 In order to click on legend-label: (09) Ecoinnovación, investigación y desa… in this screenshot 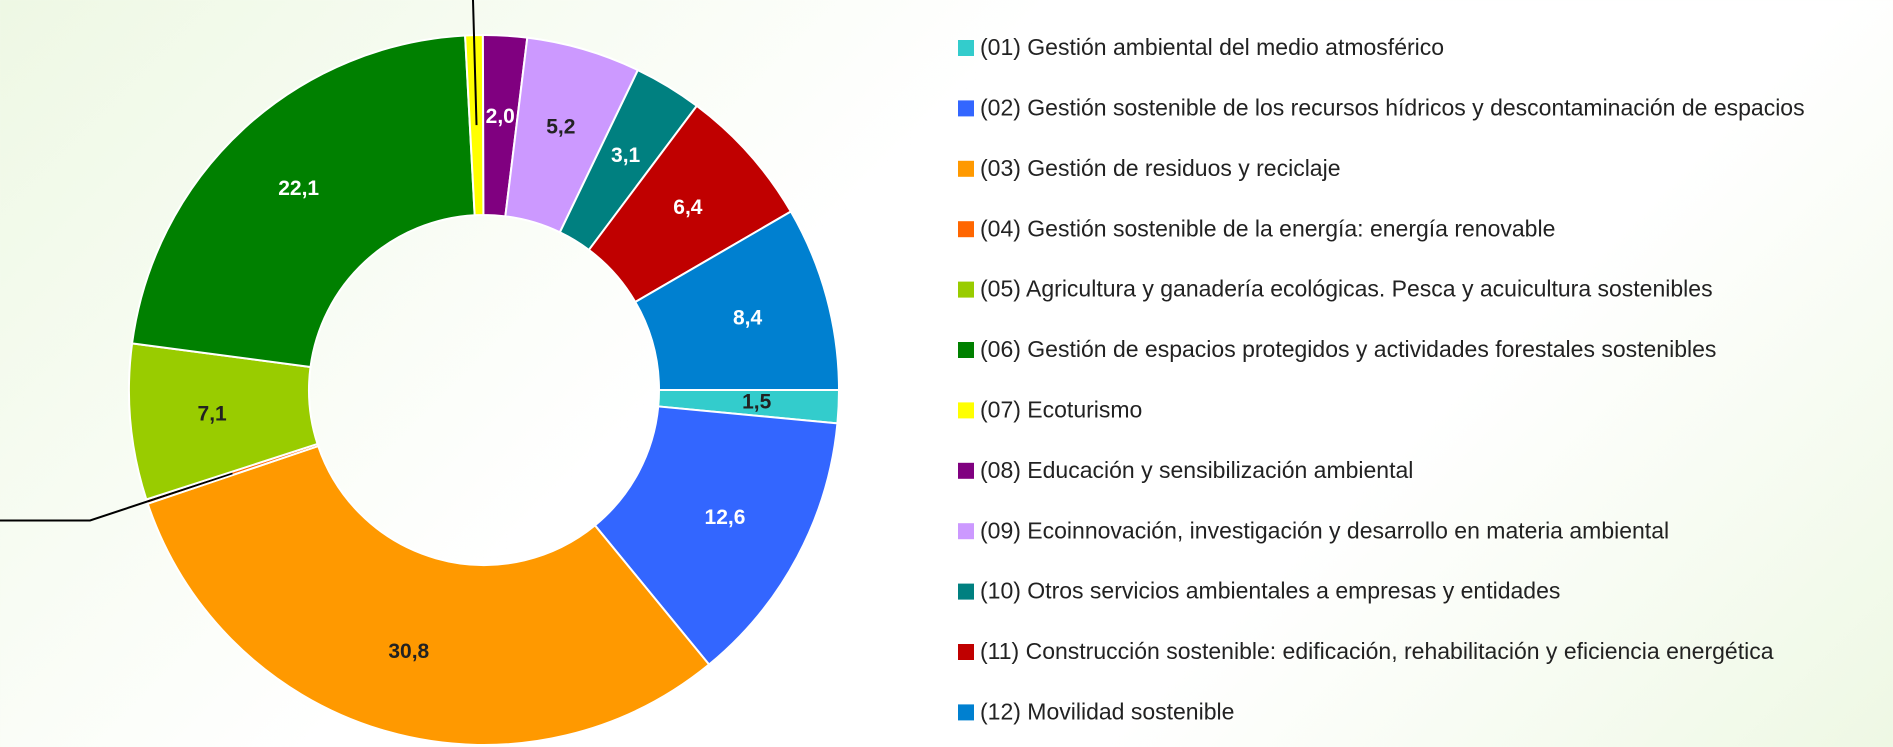, I will do `click(1324, 530)`.